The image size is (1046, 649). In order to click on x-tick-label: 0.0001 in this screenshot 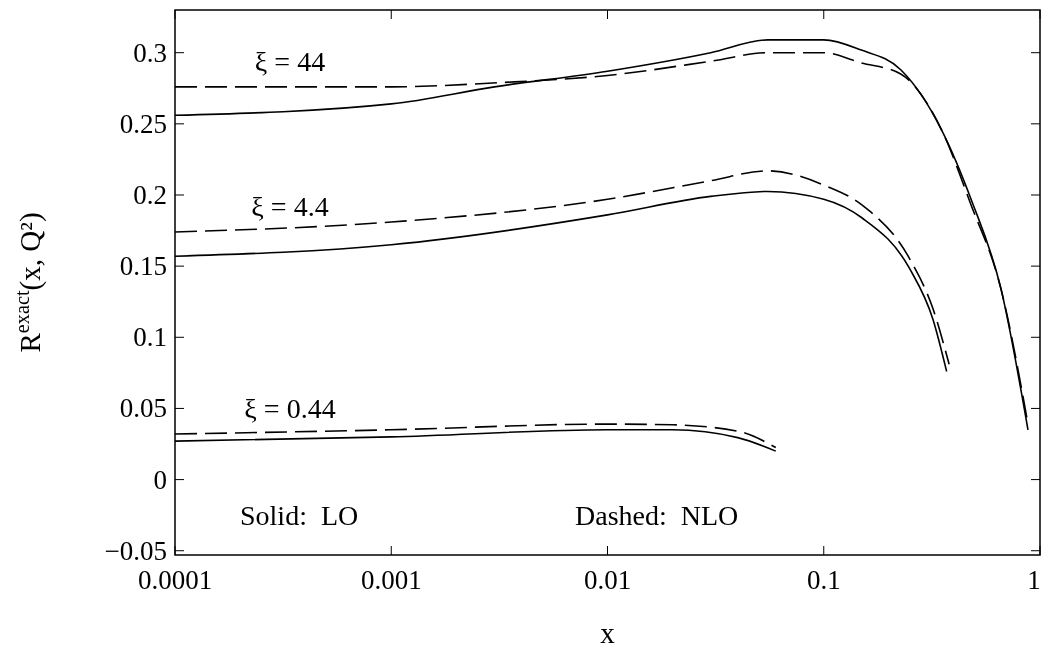, I will do `click(175, 580)`.